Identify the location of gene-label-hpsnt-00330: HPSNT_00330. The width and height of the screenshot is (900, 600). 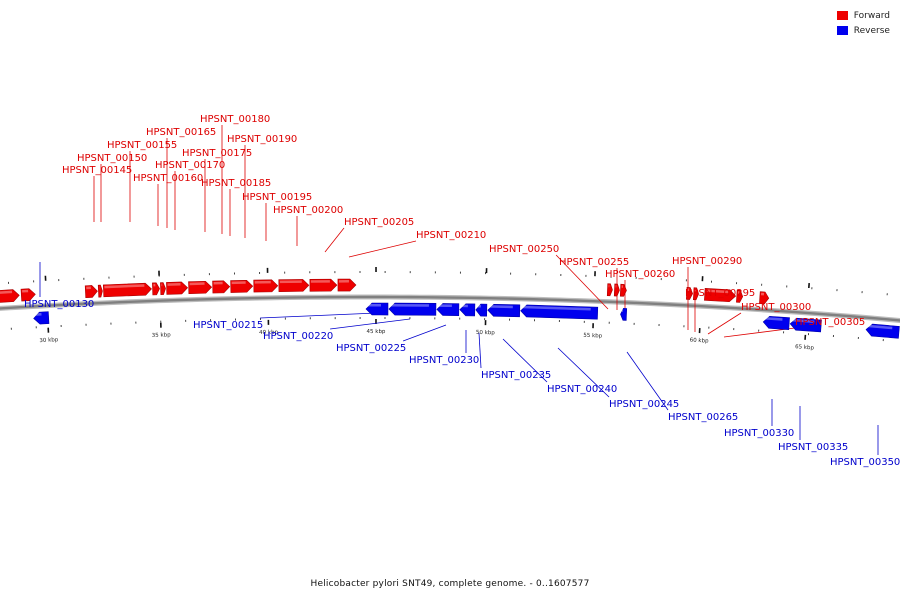
(759, 433).